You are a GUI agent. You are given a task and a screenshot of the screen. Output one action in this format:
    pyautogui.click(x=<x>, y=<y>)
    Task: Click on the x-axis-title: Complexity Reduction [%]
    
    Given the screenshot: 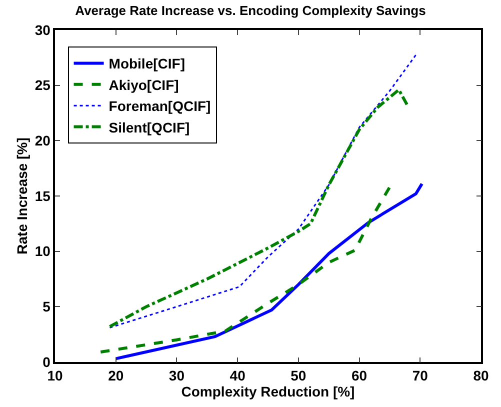 What is the action you would take?
    pyautogui.click(x=268, y=392)
    